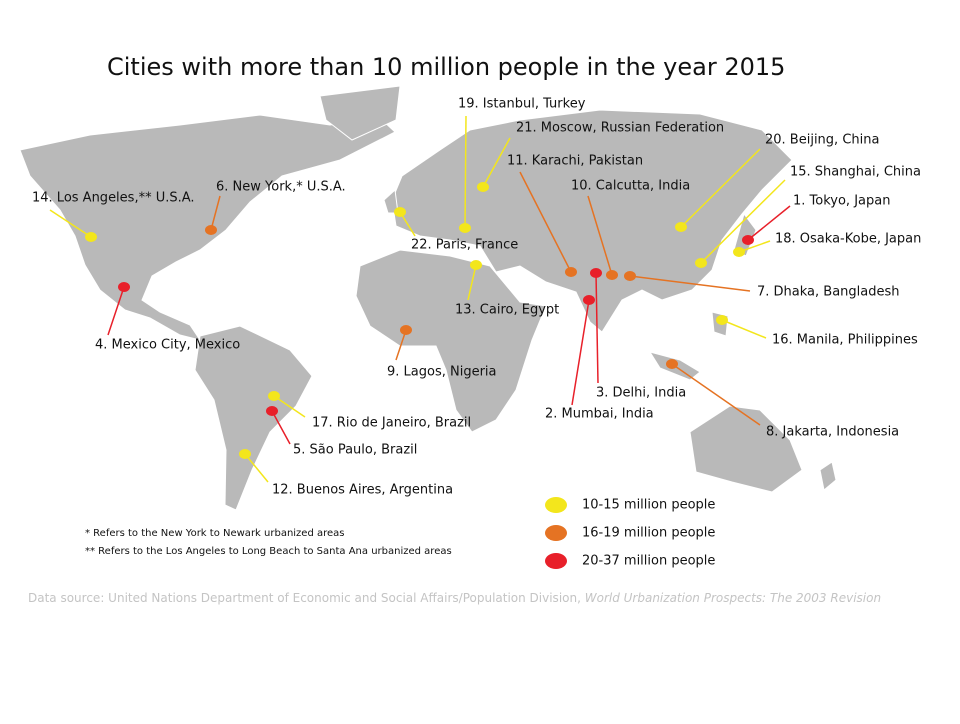 This screenshot has width=960, height=724. I want to click on city-label: 14. Los Angeles,** U.S.A., so click(113, 198).